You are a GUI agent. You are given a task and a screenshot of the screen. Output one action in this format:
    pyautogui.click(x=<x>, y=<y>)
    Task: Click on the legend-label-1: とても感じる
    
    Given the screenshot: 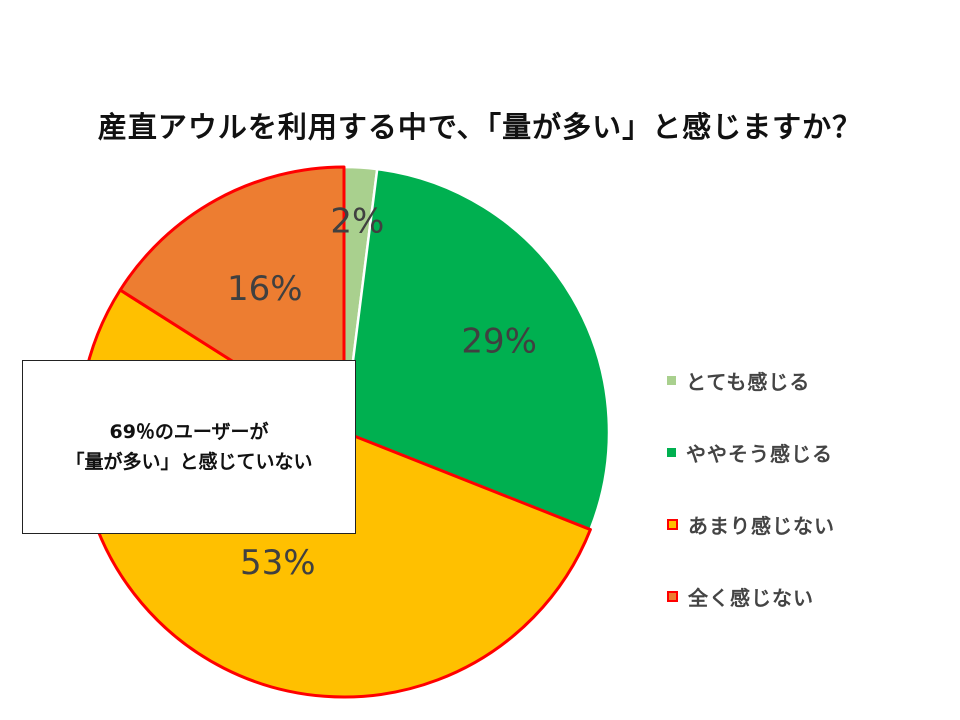 What is the action you would take?
    pyautogui.click(x=748, y=382)
    